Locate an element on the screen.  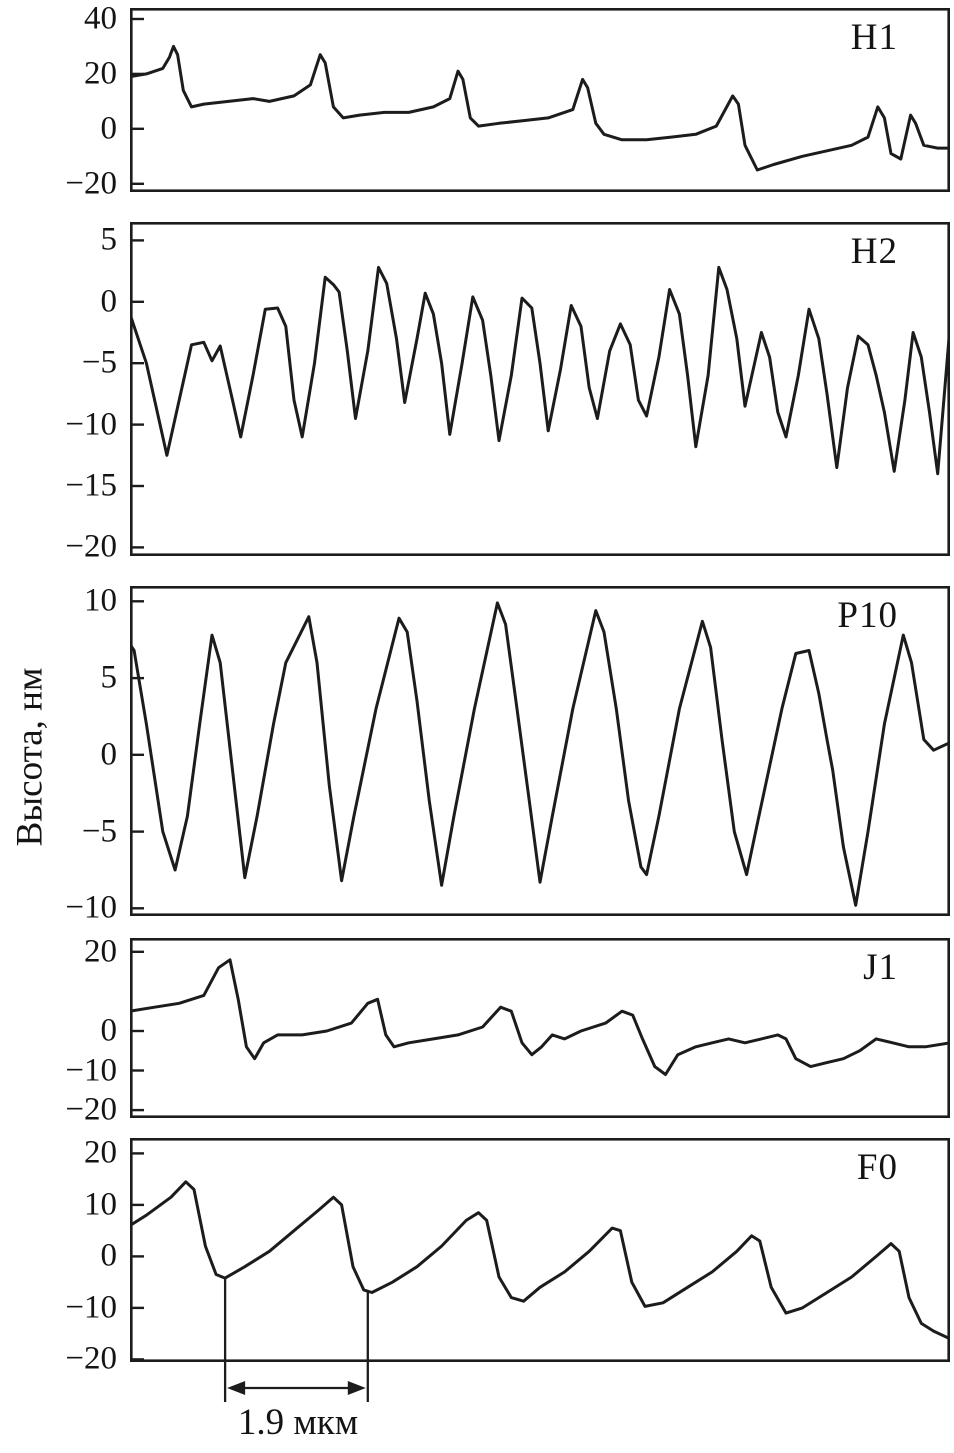
trace-plot-H1 is located at coordinates (540, 100).